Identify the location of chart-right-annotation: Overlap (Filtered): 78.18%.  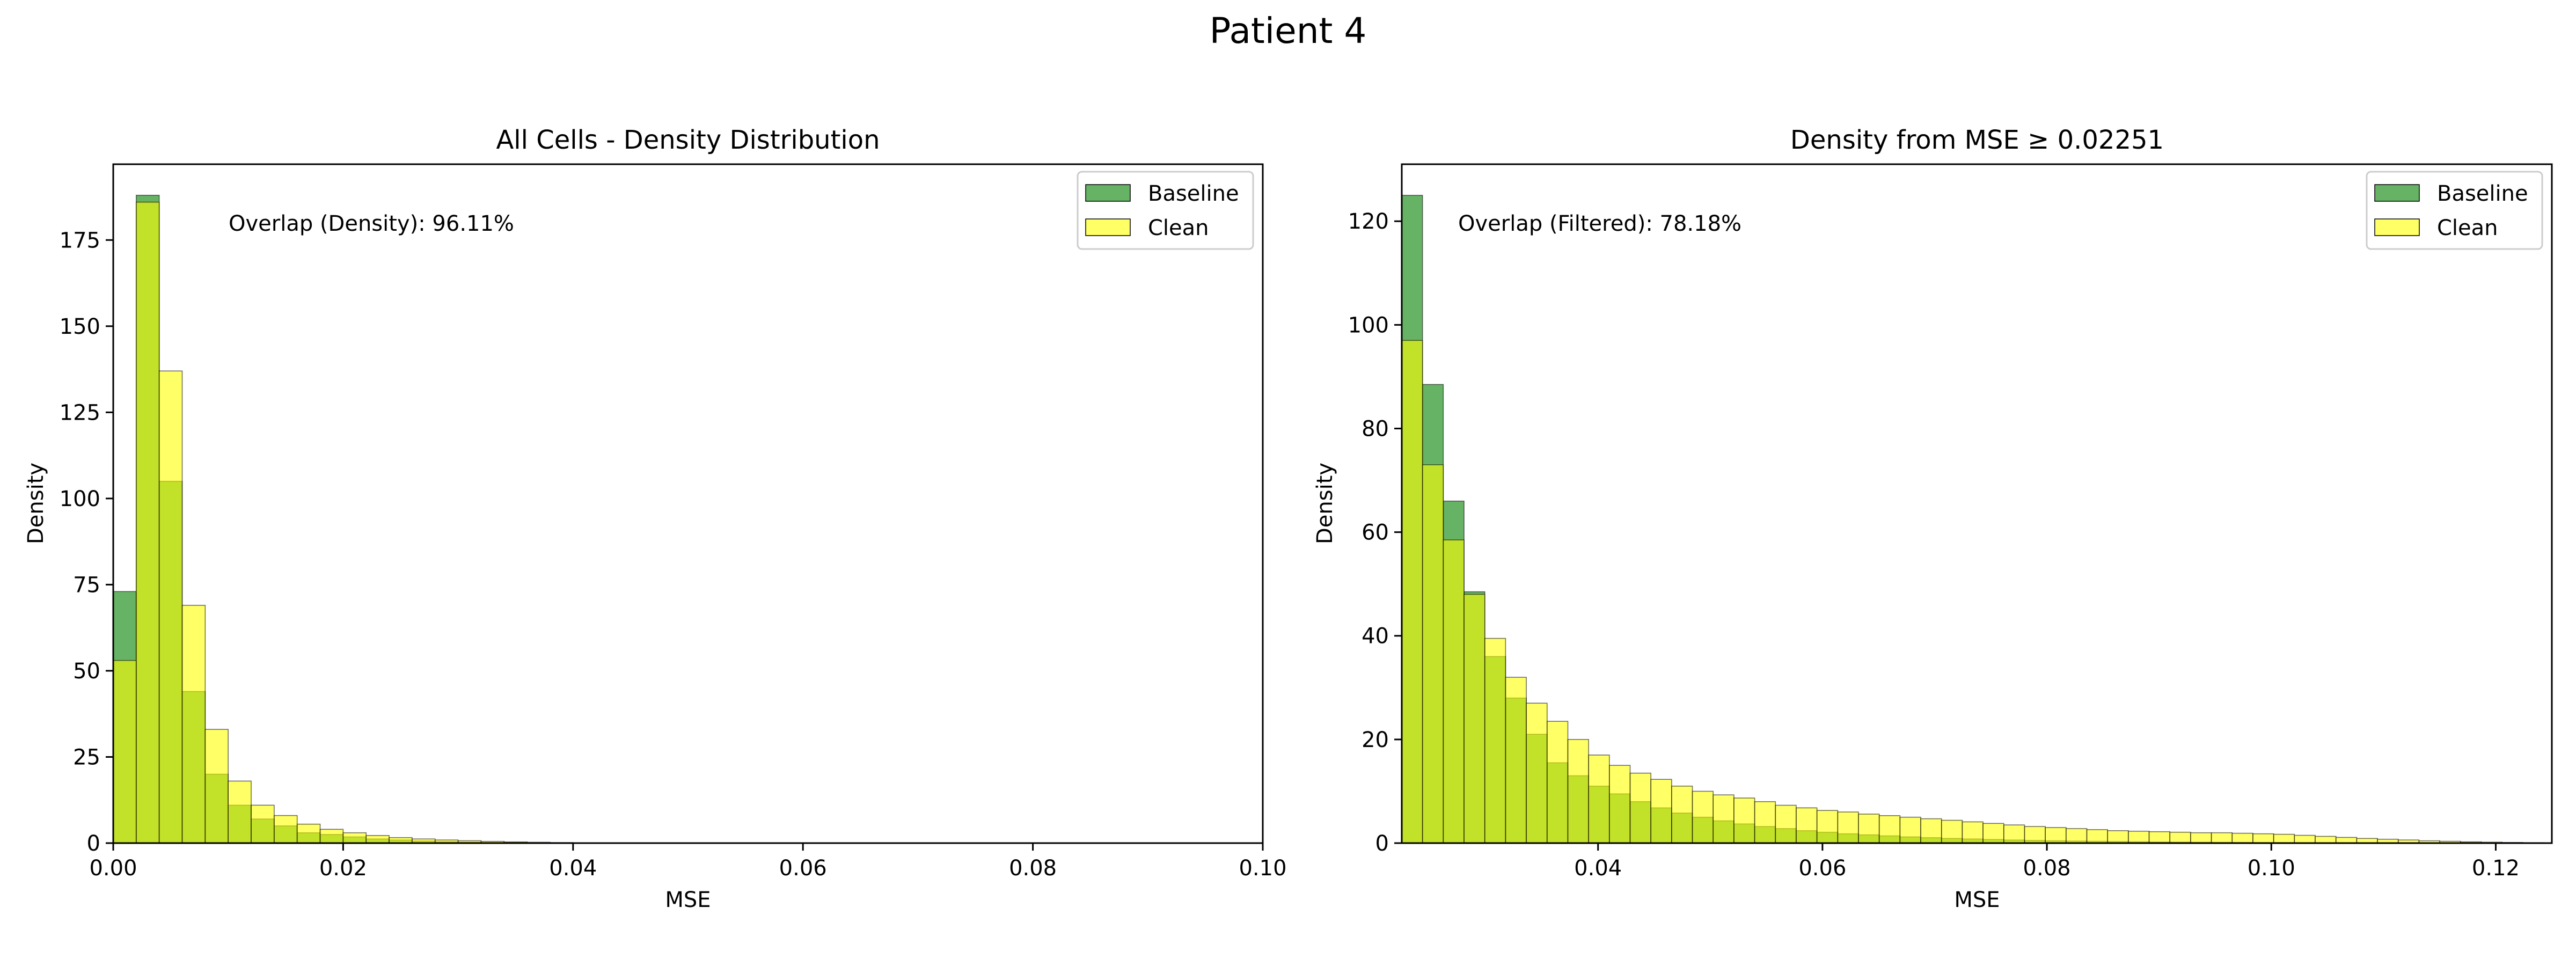
(1599, 223).